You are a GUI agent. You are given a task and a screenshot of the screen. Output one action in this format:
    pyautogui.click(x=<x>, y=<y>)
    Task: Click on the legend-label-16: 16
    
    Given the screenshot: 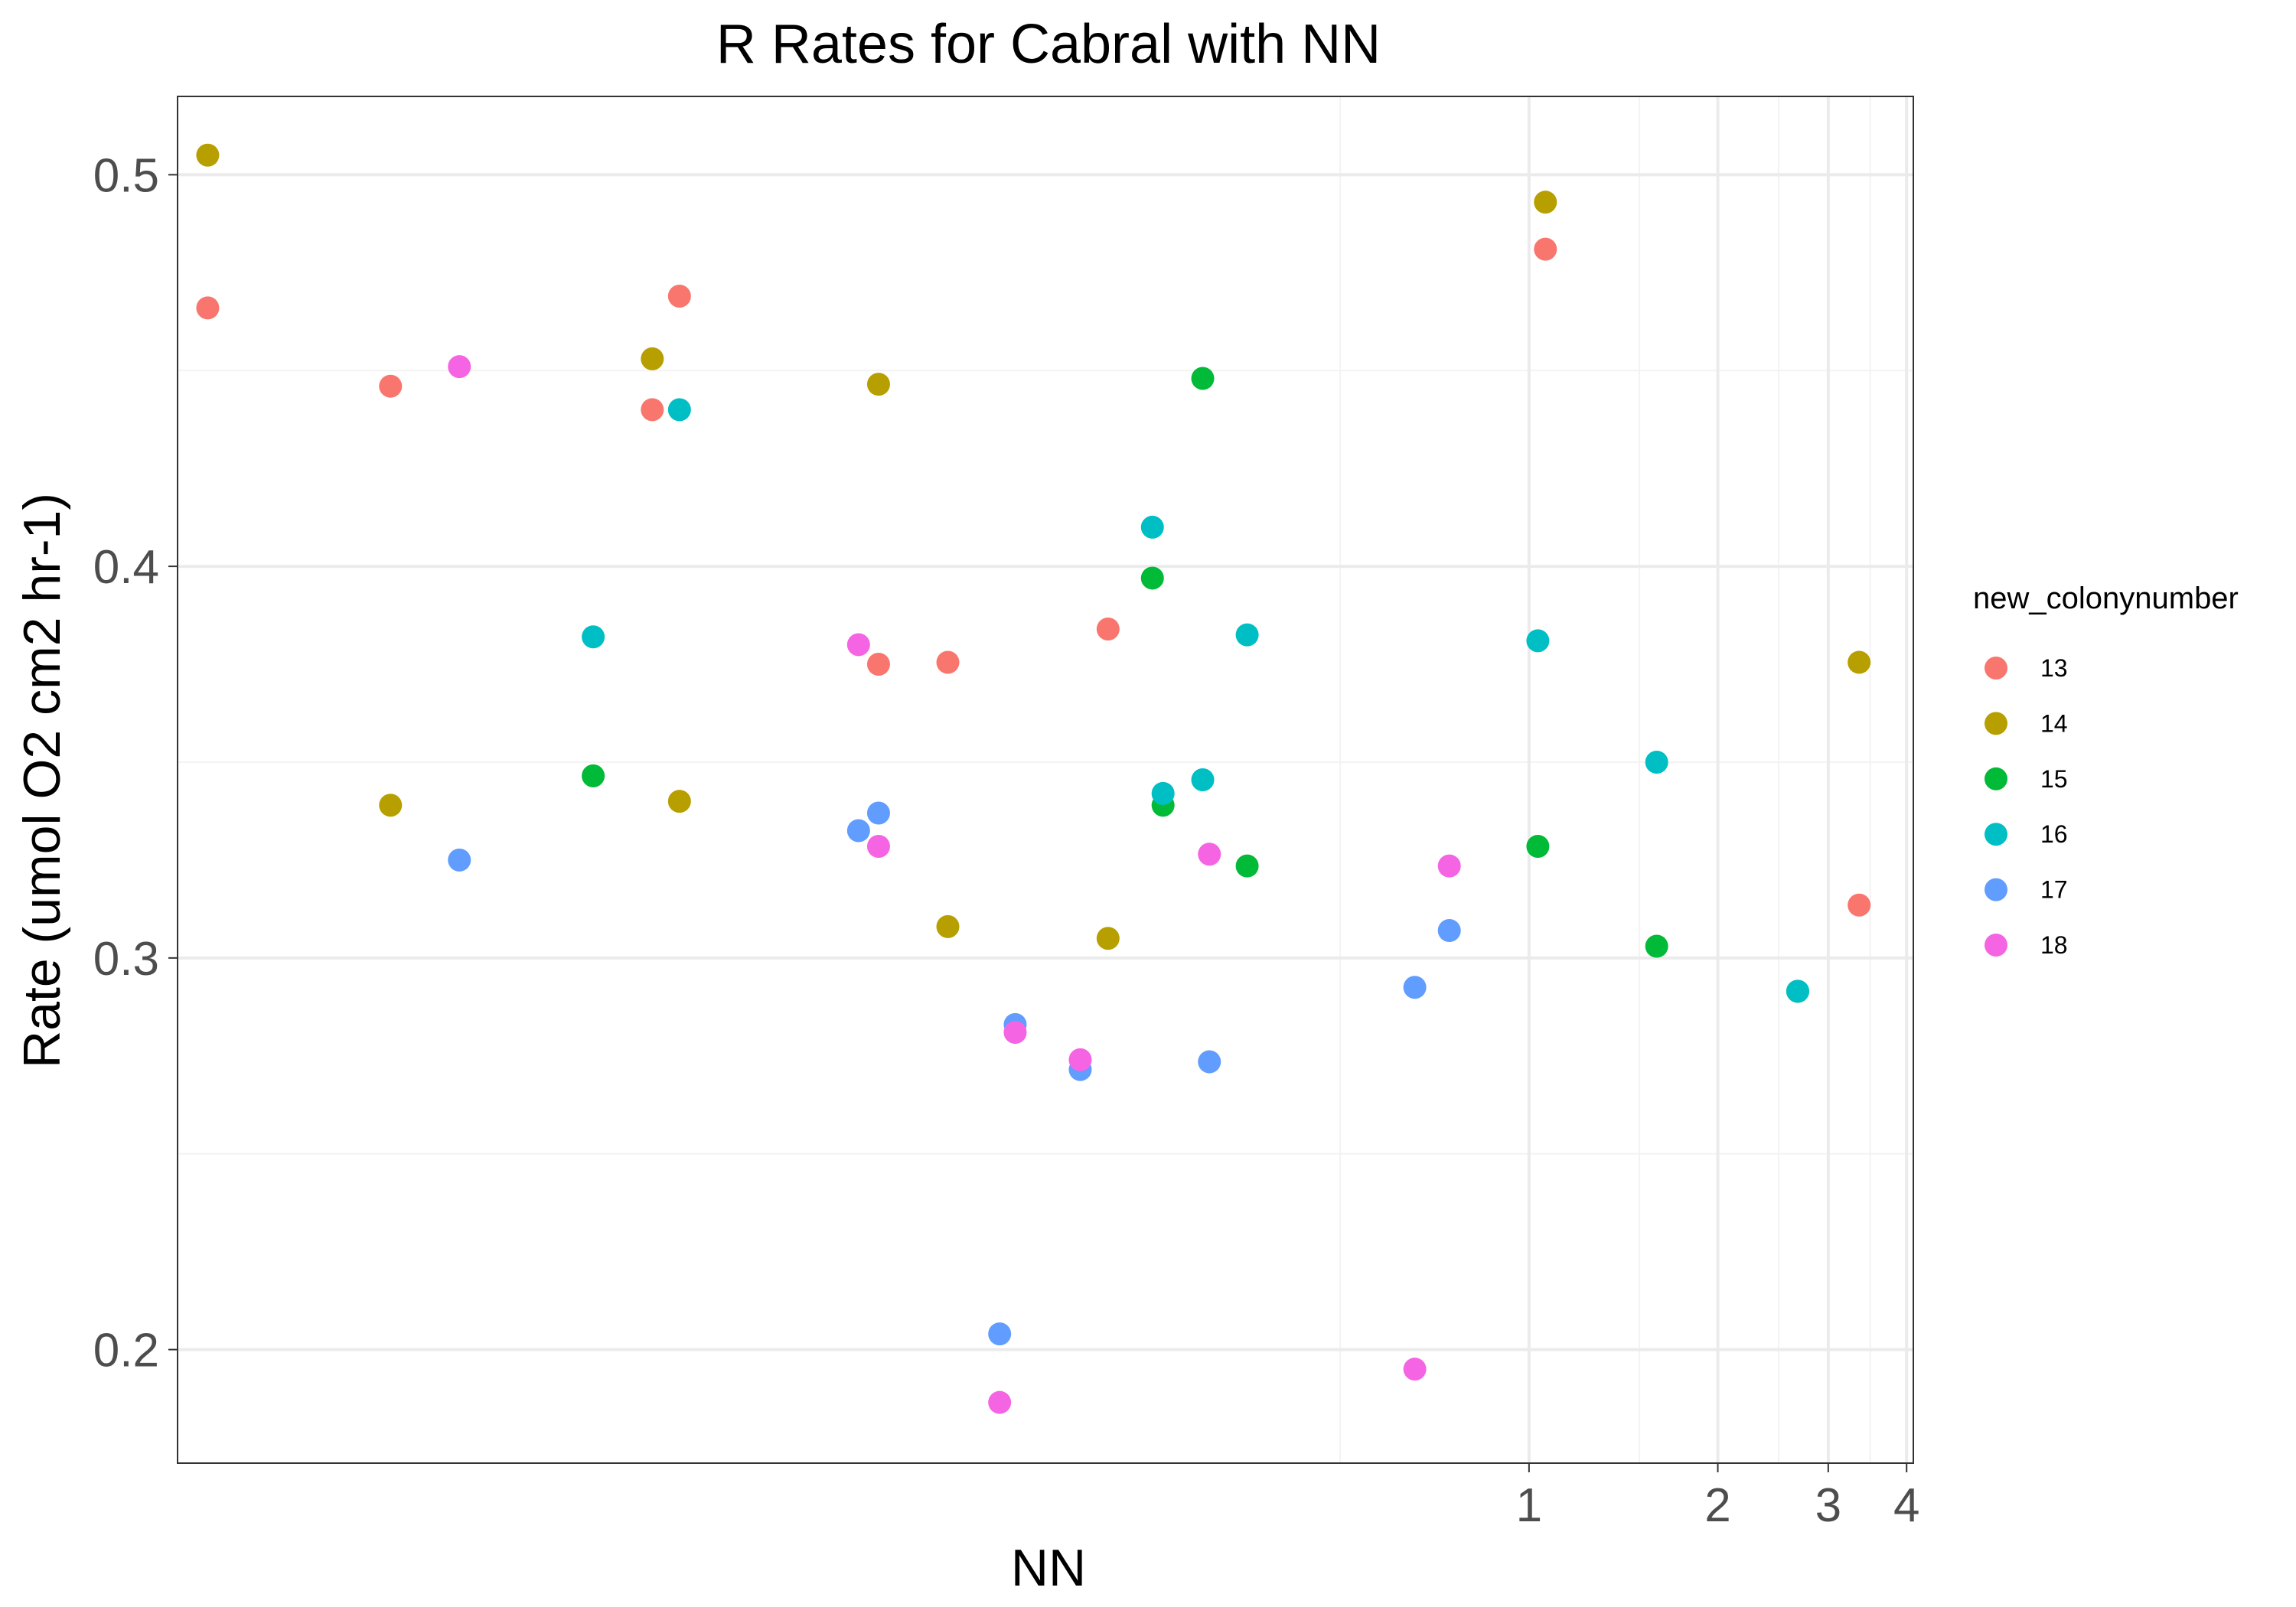 What is the action you would take?
    pyautogui.click(x=2054, y=834)
    